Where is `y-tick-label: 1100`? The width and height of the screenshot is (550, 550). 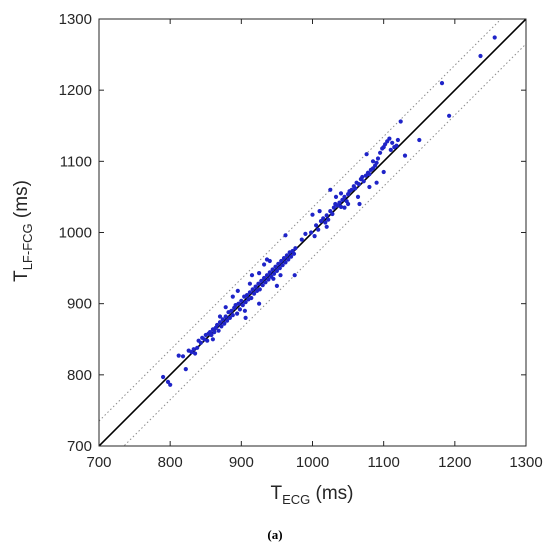 y-tick-label: 1100 is located at coordinates (76, 161).